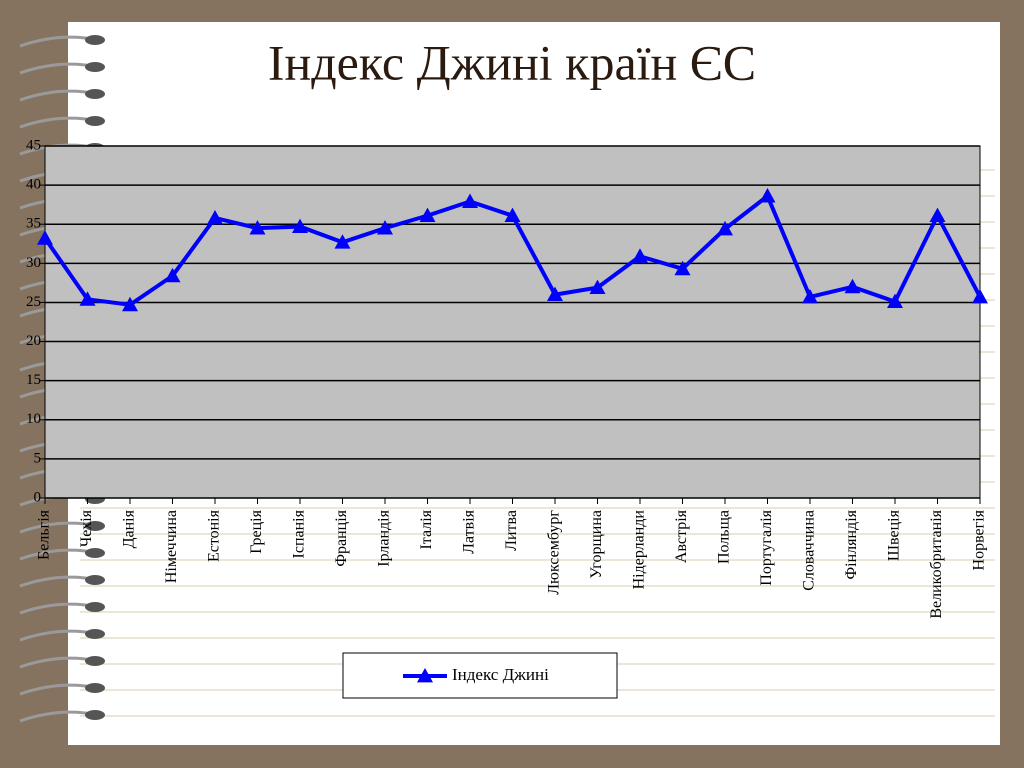 The width and height of the screenshot is (1024, 768). Describe the element at coordinates (341, 537) in the screenshot. I see `x-tick-label: Франція` at that location.